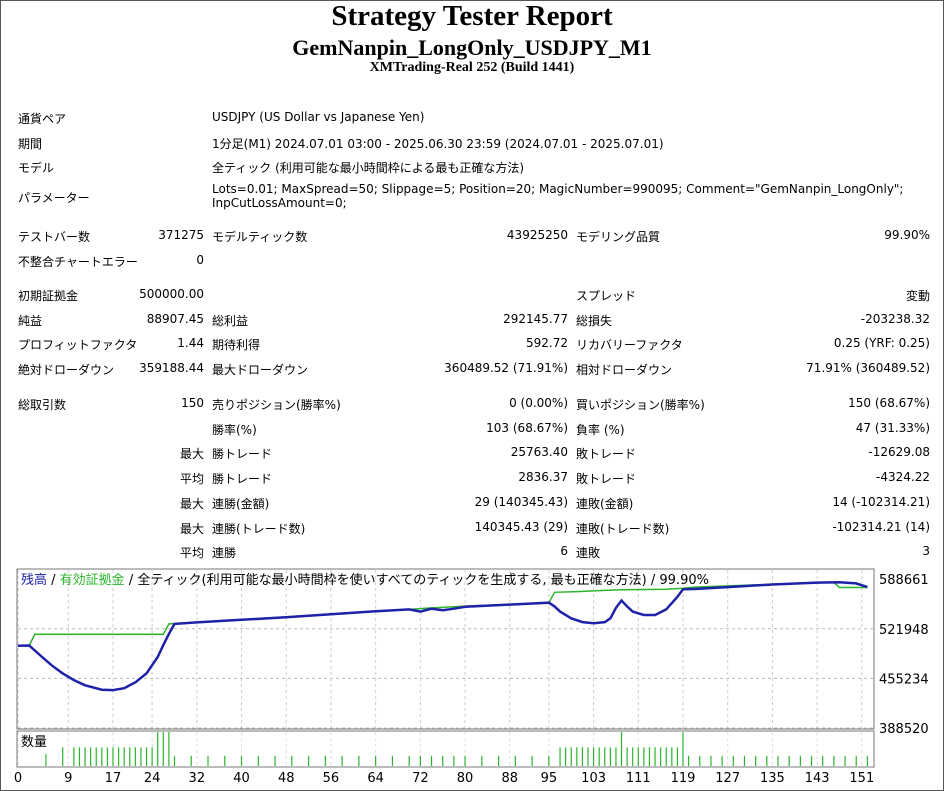 The height and width of the screenshot is (791, 944). What do you see at coordinates (904, 679) in the screenshot?
I see `y-tick-label: 455234` at bounding box center [904, 679].